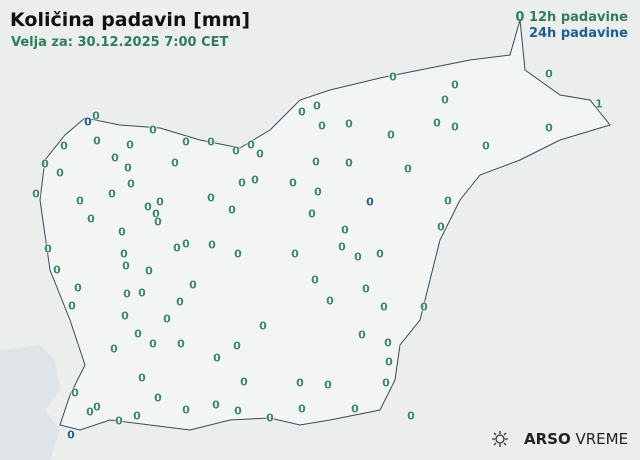  I want to click on legend: 0 12h padavine 24h padavine, so click(571, 26).